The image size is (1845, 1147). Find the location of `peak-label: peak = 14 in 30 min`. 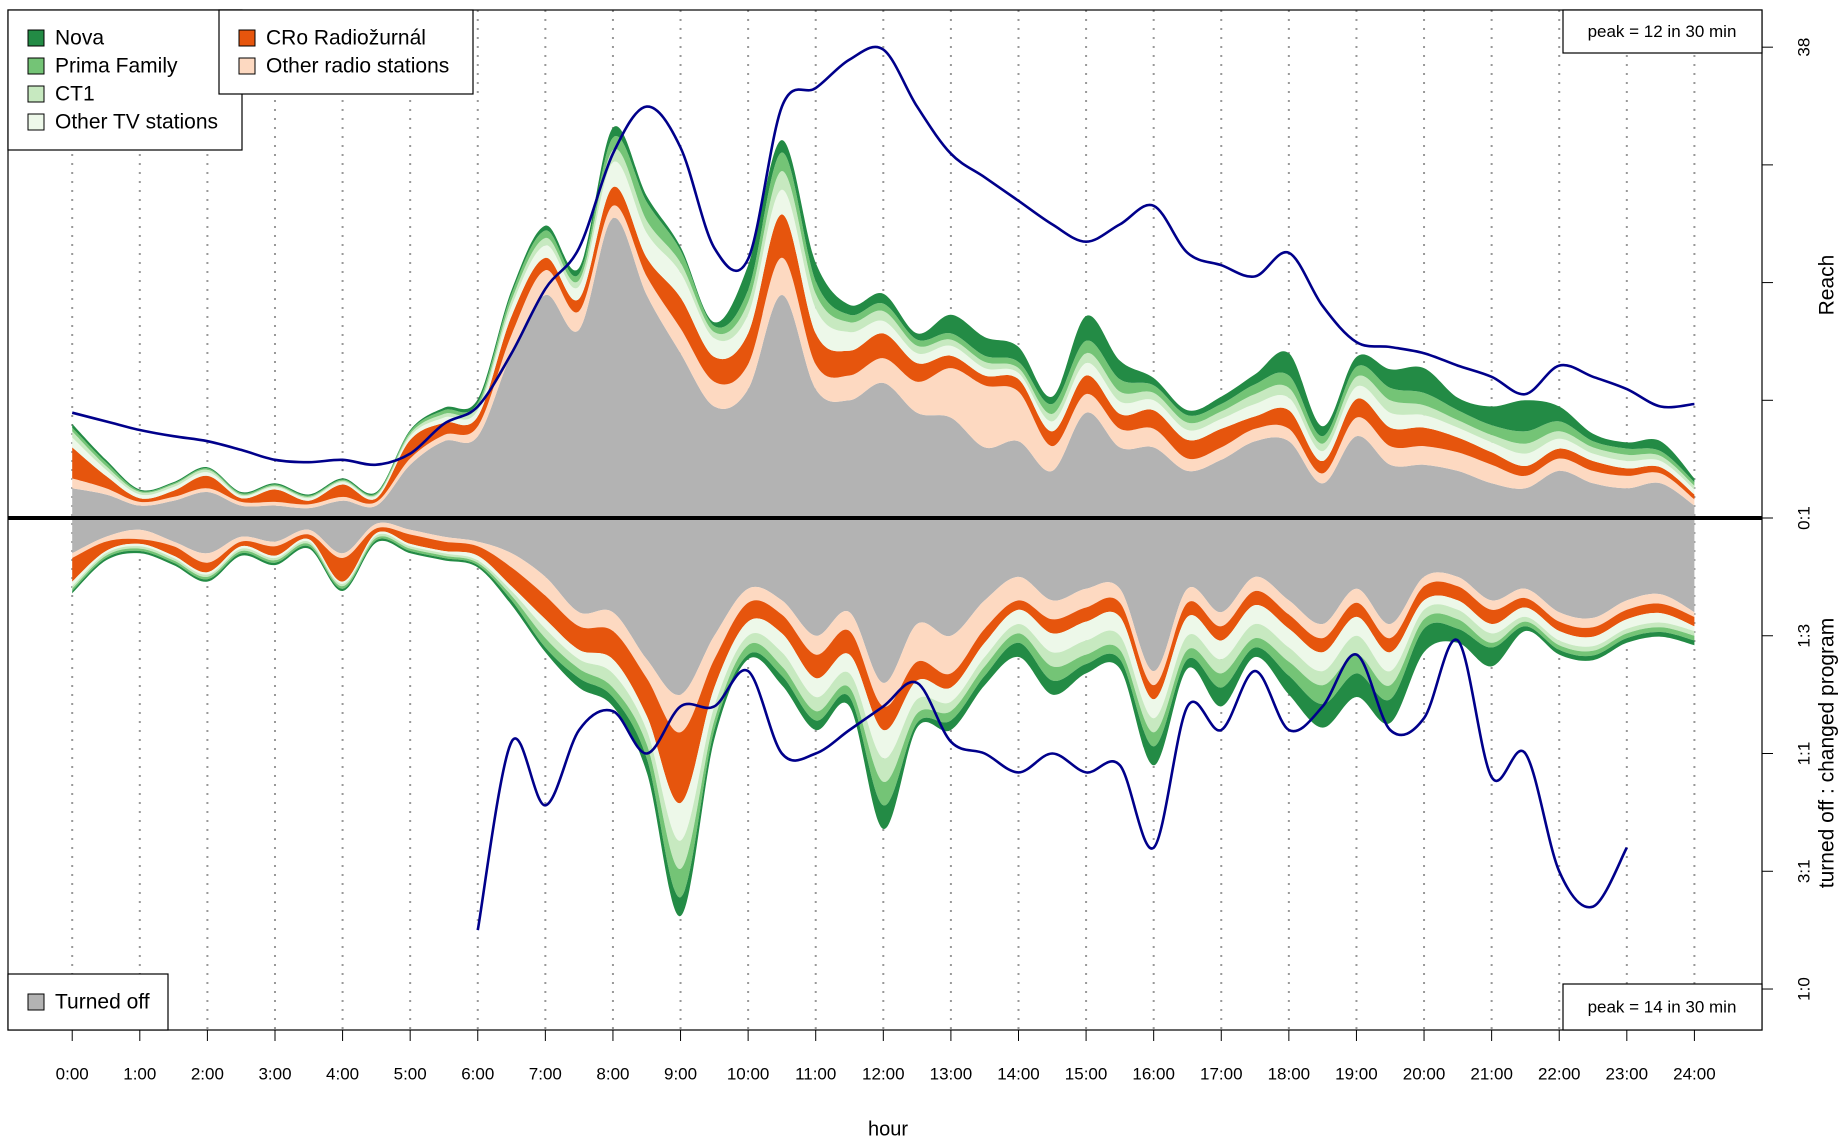

peak-label: peak = 14 in 30 min is located at coordinates (1662, 1006).